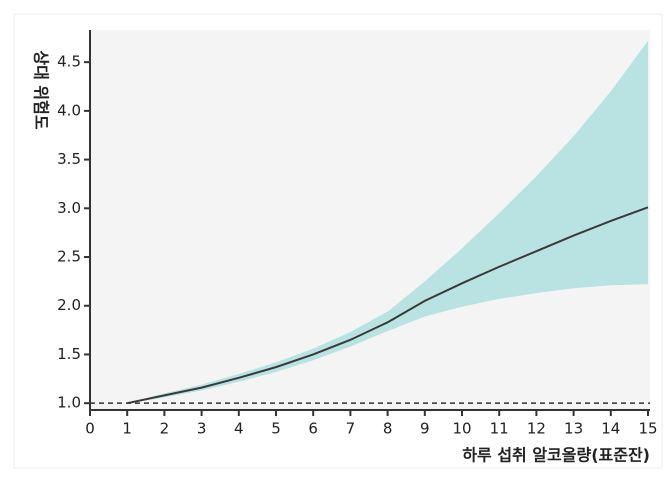 This screenshot has width=672, height=482. What do you see at coordinates (69, 354) in the screenshot?
I see `y-tick-label: 1.5` at bounding box center [69, 354].